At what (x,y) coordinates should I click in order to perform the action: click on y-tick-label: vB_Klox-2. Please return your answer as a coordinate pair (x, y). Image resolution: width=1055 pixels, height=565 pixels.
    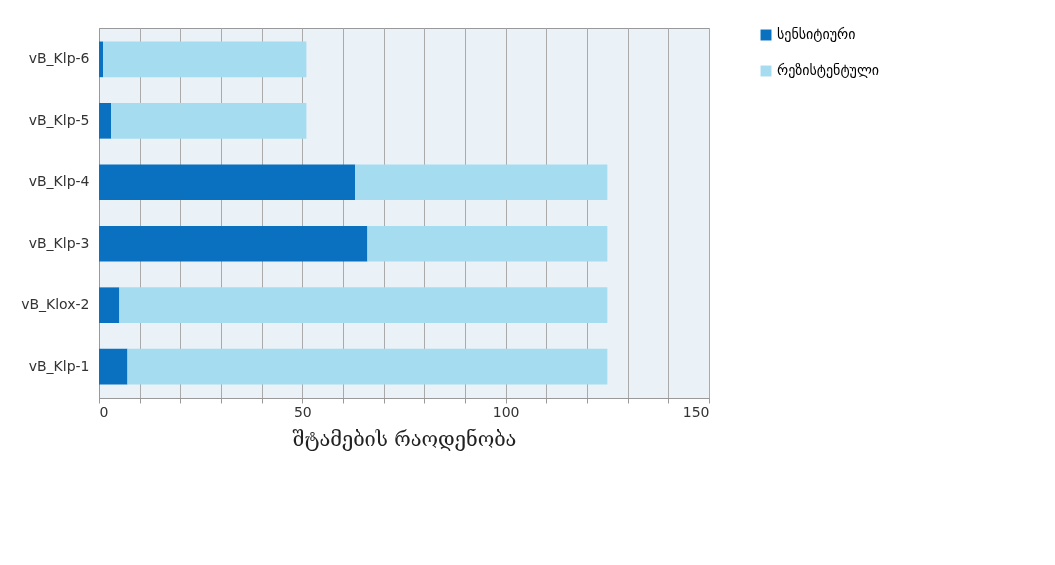
    Looking at the image, I should click on (55, 304).